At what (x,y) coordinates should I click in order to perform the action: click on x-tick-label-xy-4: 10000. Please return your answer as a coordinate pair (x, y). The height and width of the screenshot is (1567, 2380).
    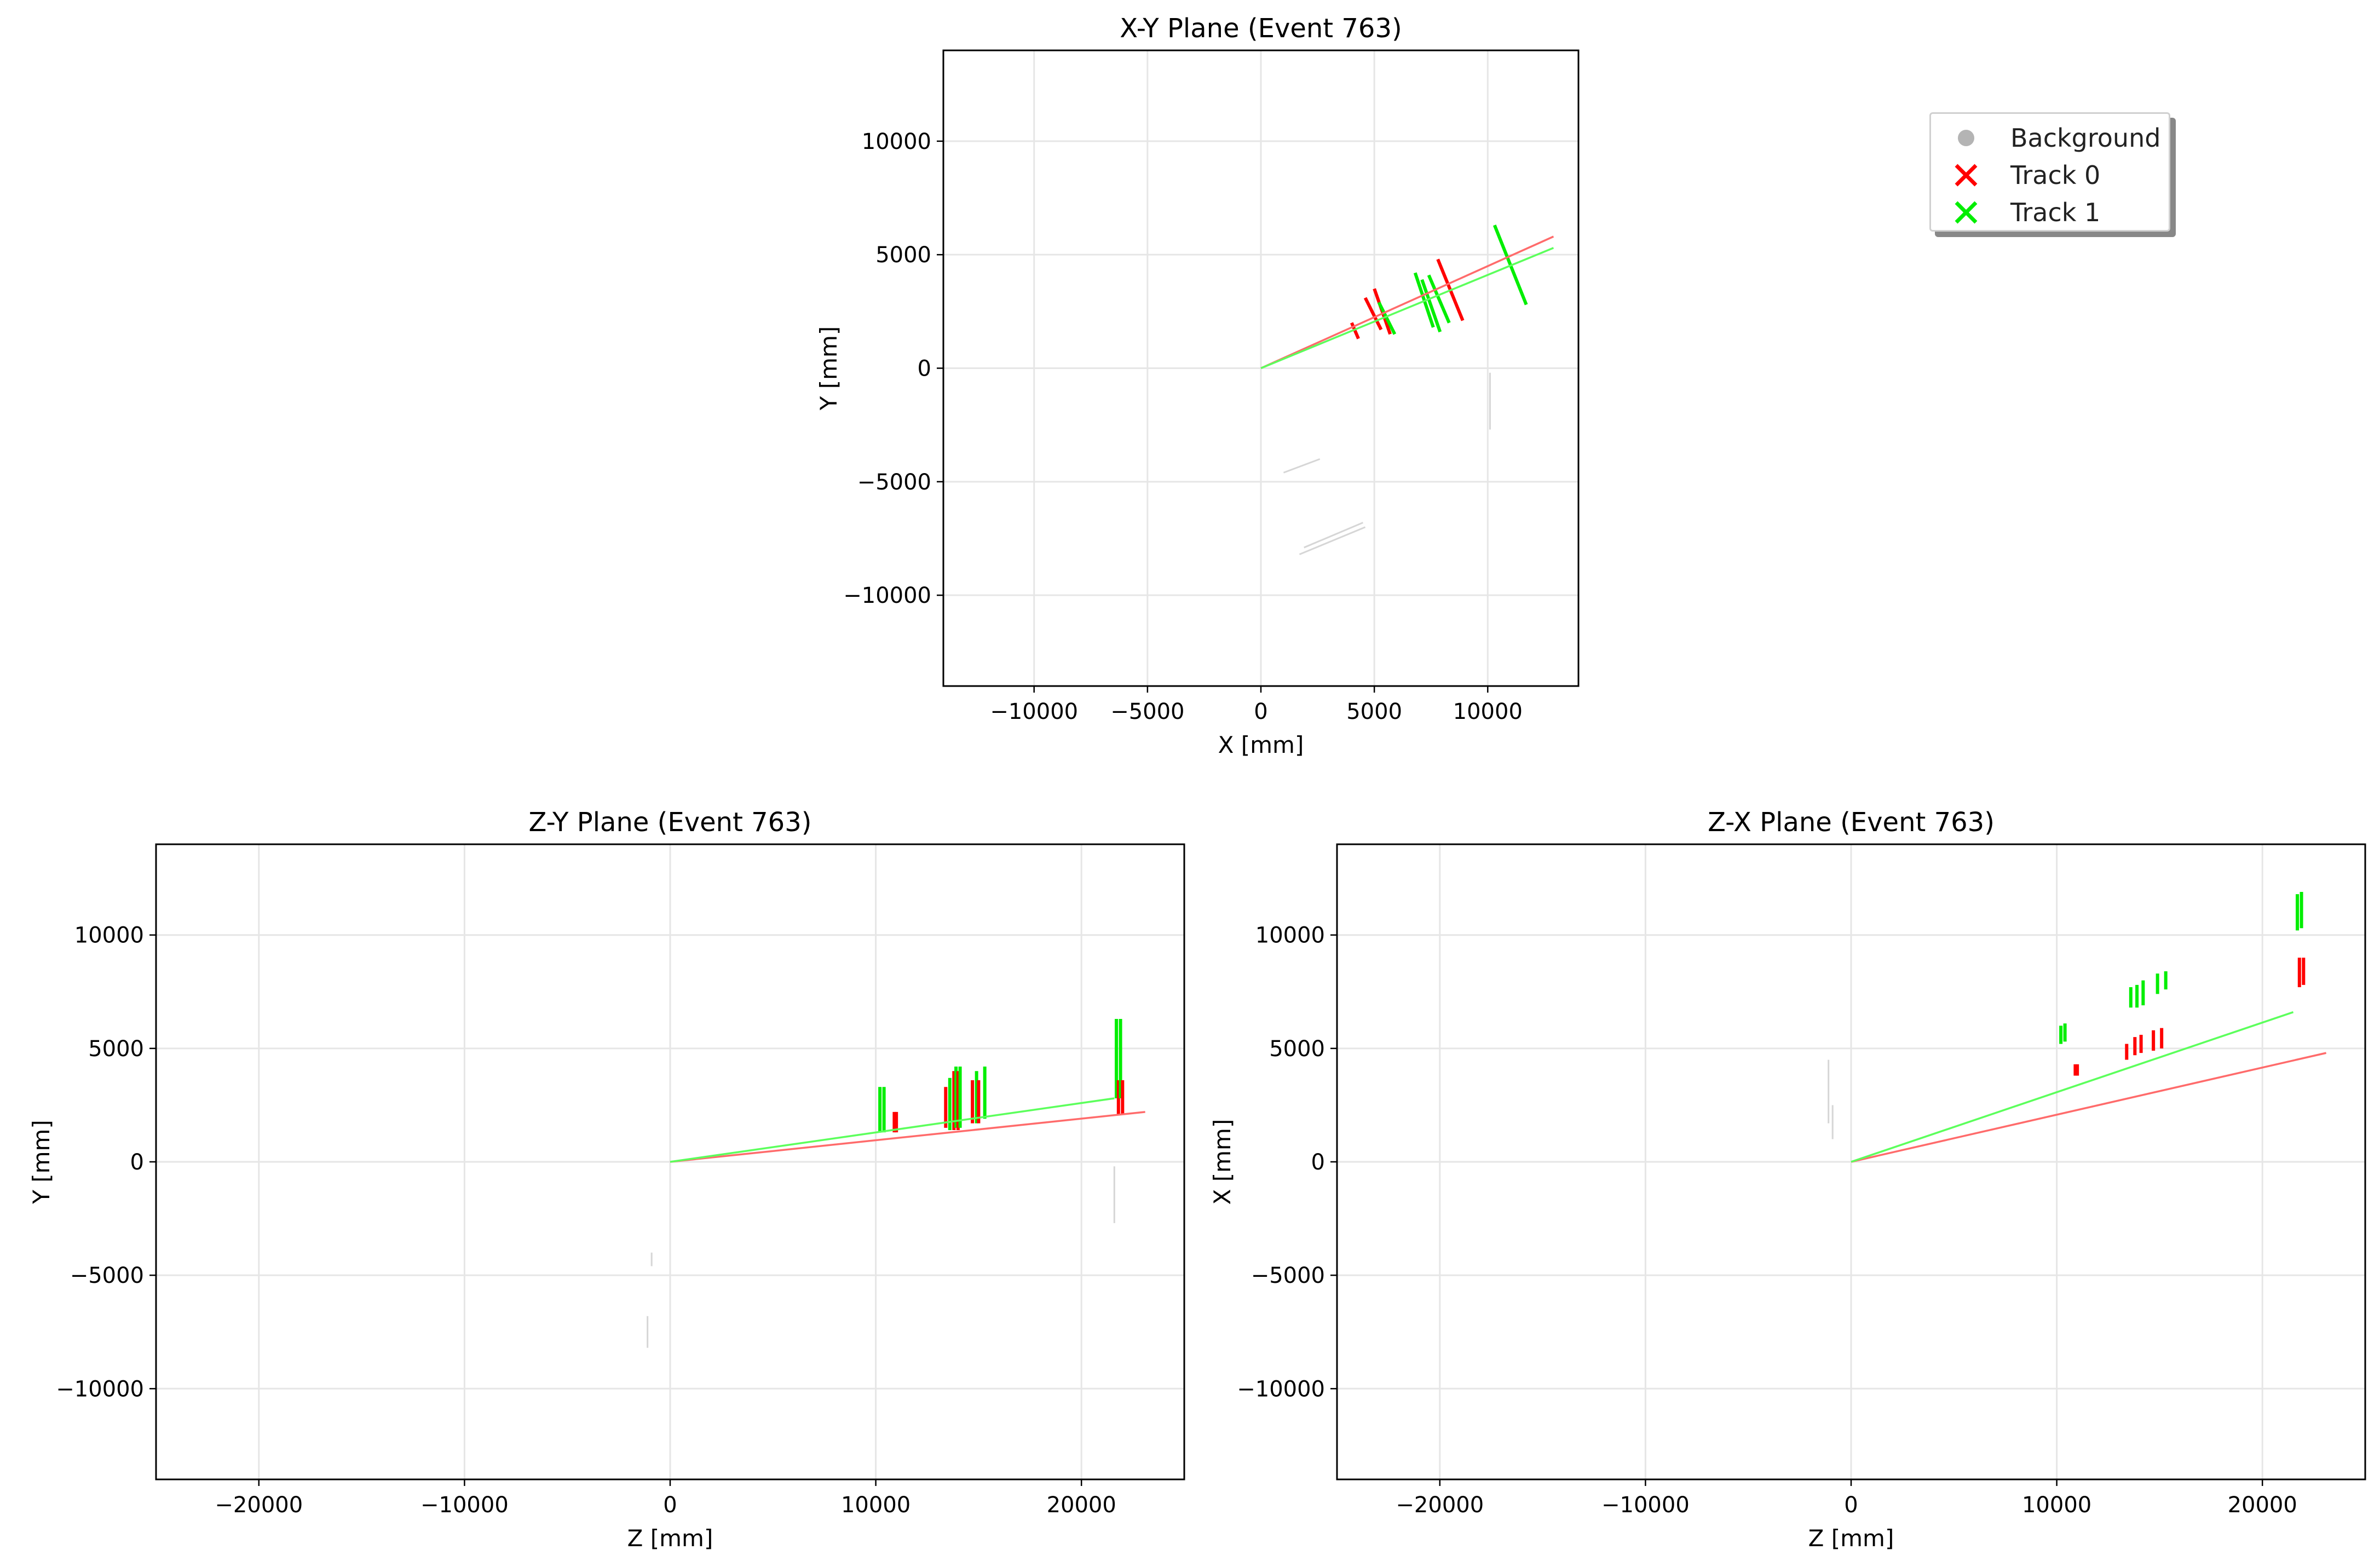
    Looking at the image, I should click on (1488, 711).